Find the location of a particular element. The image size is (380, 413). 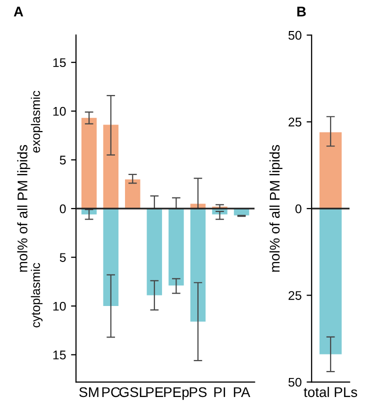

text: cytoplasmic is located at coordinates (36, 295).